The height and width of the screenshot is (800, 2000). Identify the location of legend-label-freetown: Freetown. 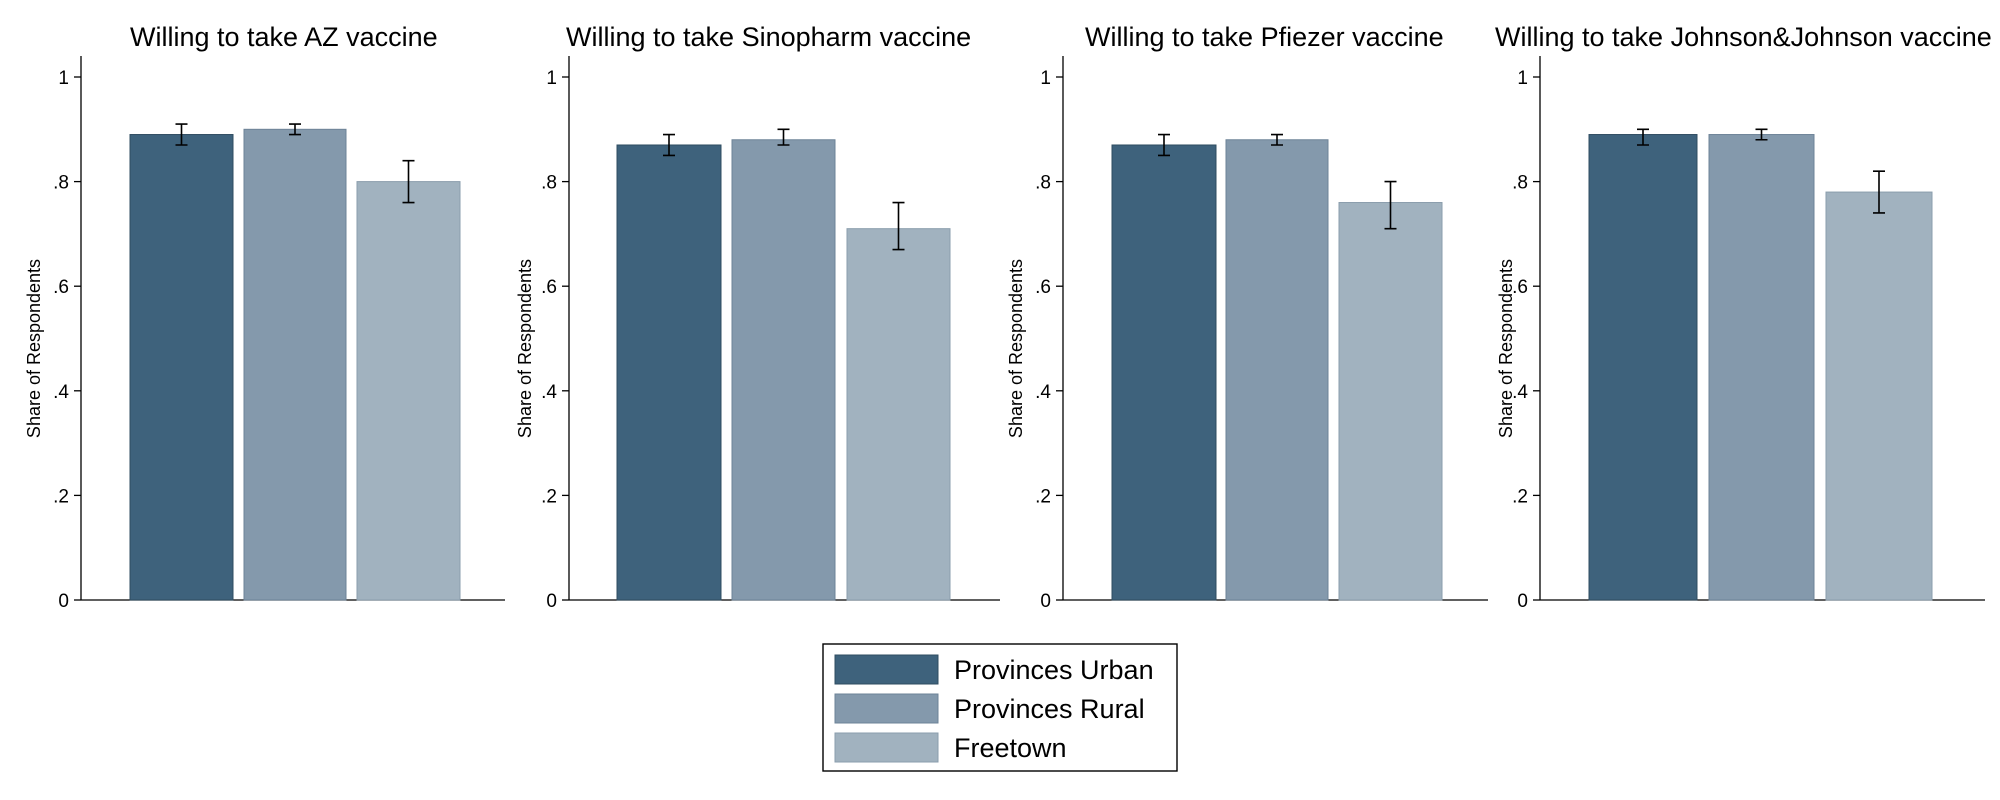
(1010, 748).